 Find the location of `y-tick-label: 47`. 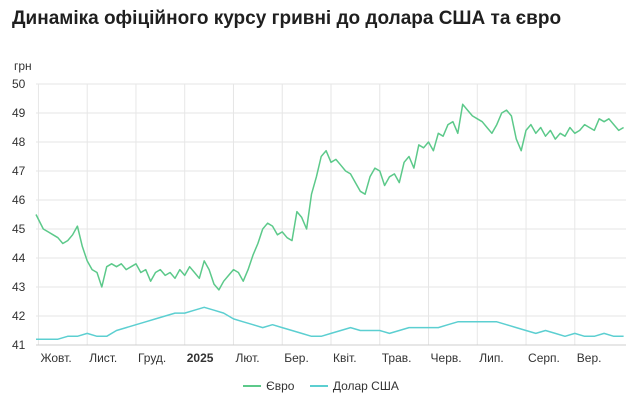

y-tick-label: 47 is located at coordinates (19, 171).